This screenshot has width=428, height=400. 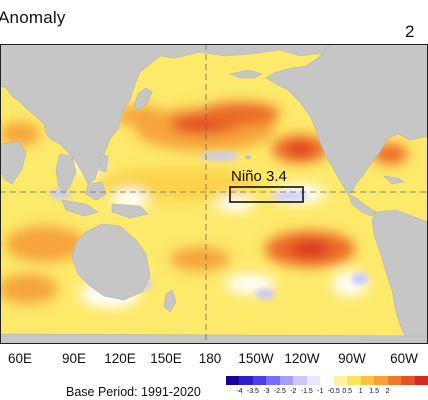 I want to click on longitude-tick-label: 60W, so click(x=404, y=358).